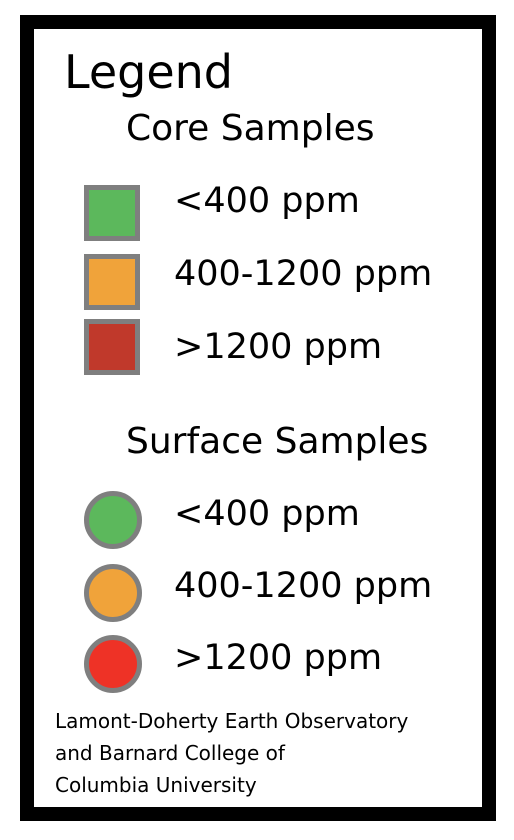 The image size is (514, 840). I want to click on core-samples-heading: Core Samples, so click(250, 128).